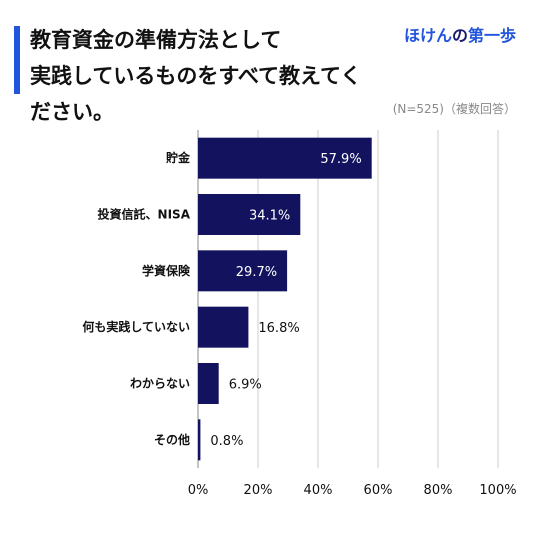 The width and height of the screenshot is (536, 538). What do you see at coordinates (166, 270) in the screenshot?
I see `category-label: 学資保険` at bounding box center [166, 270].